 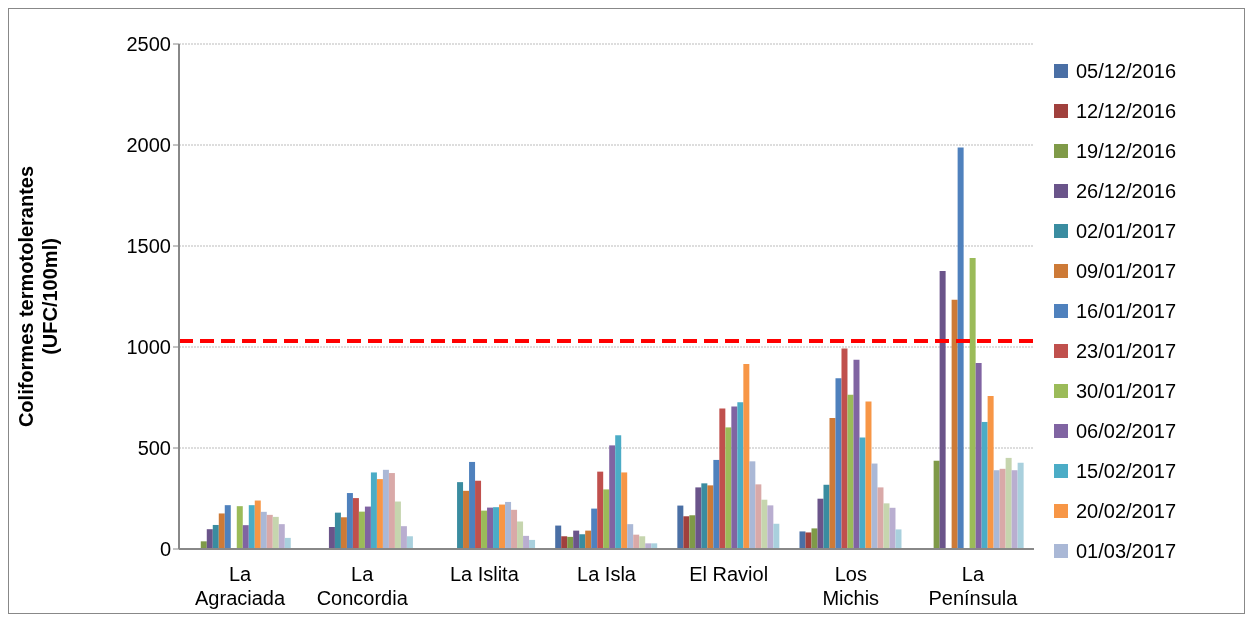 I want to click on y-axis-title: Coliformes termotolerantes (UFC/100ml), so click(x=38, y=296).